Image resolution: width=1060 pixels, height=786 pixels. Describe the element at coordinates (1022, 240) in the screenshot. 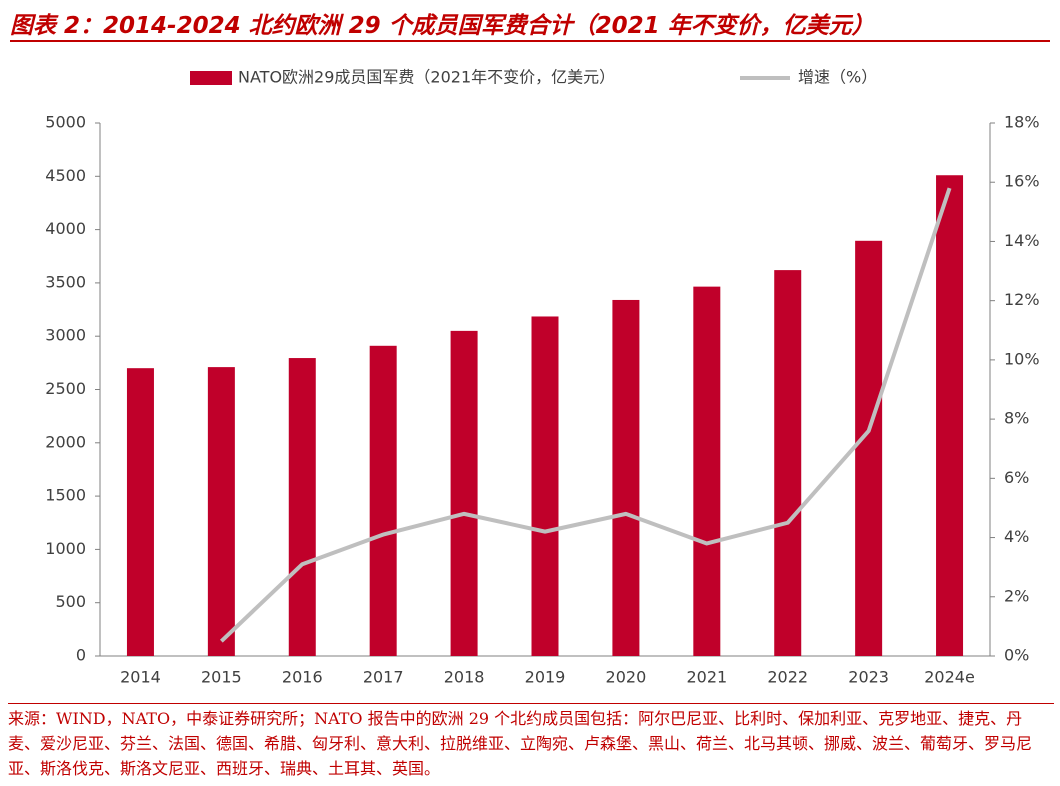

I see `y2-tick-label: 14%` at that location.